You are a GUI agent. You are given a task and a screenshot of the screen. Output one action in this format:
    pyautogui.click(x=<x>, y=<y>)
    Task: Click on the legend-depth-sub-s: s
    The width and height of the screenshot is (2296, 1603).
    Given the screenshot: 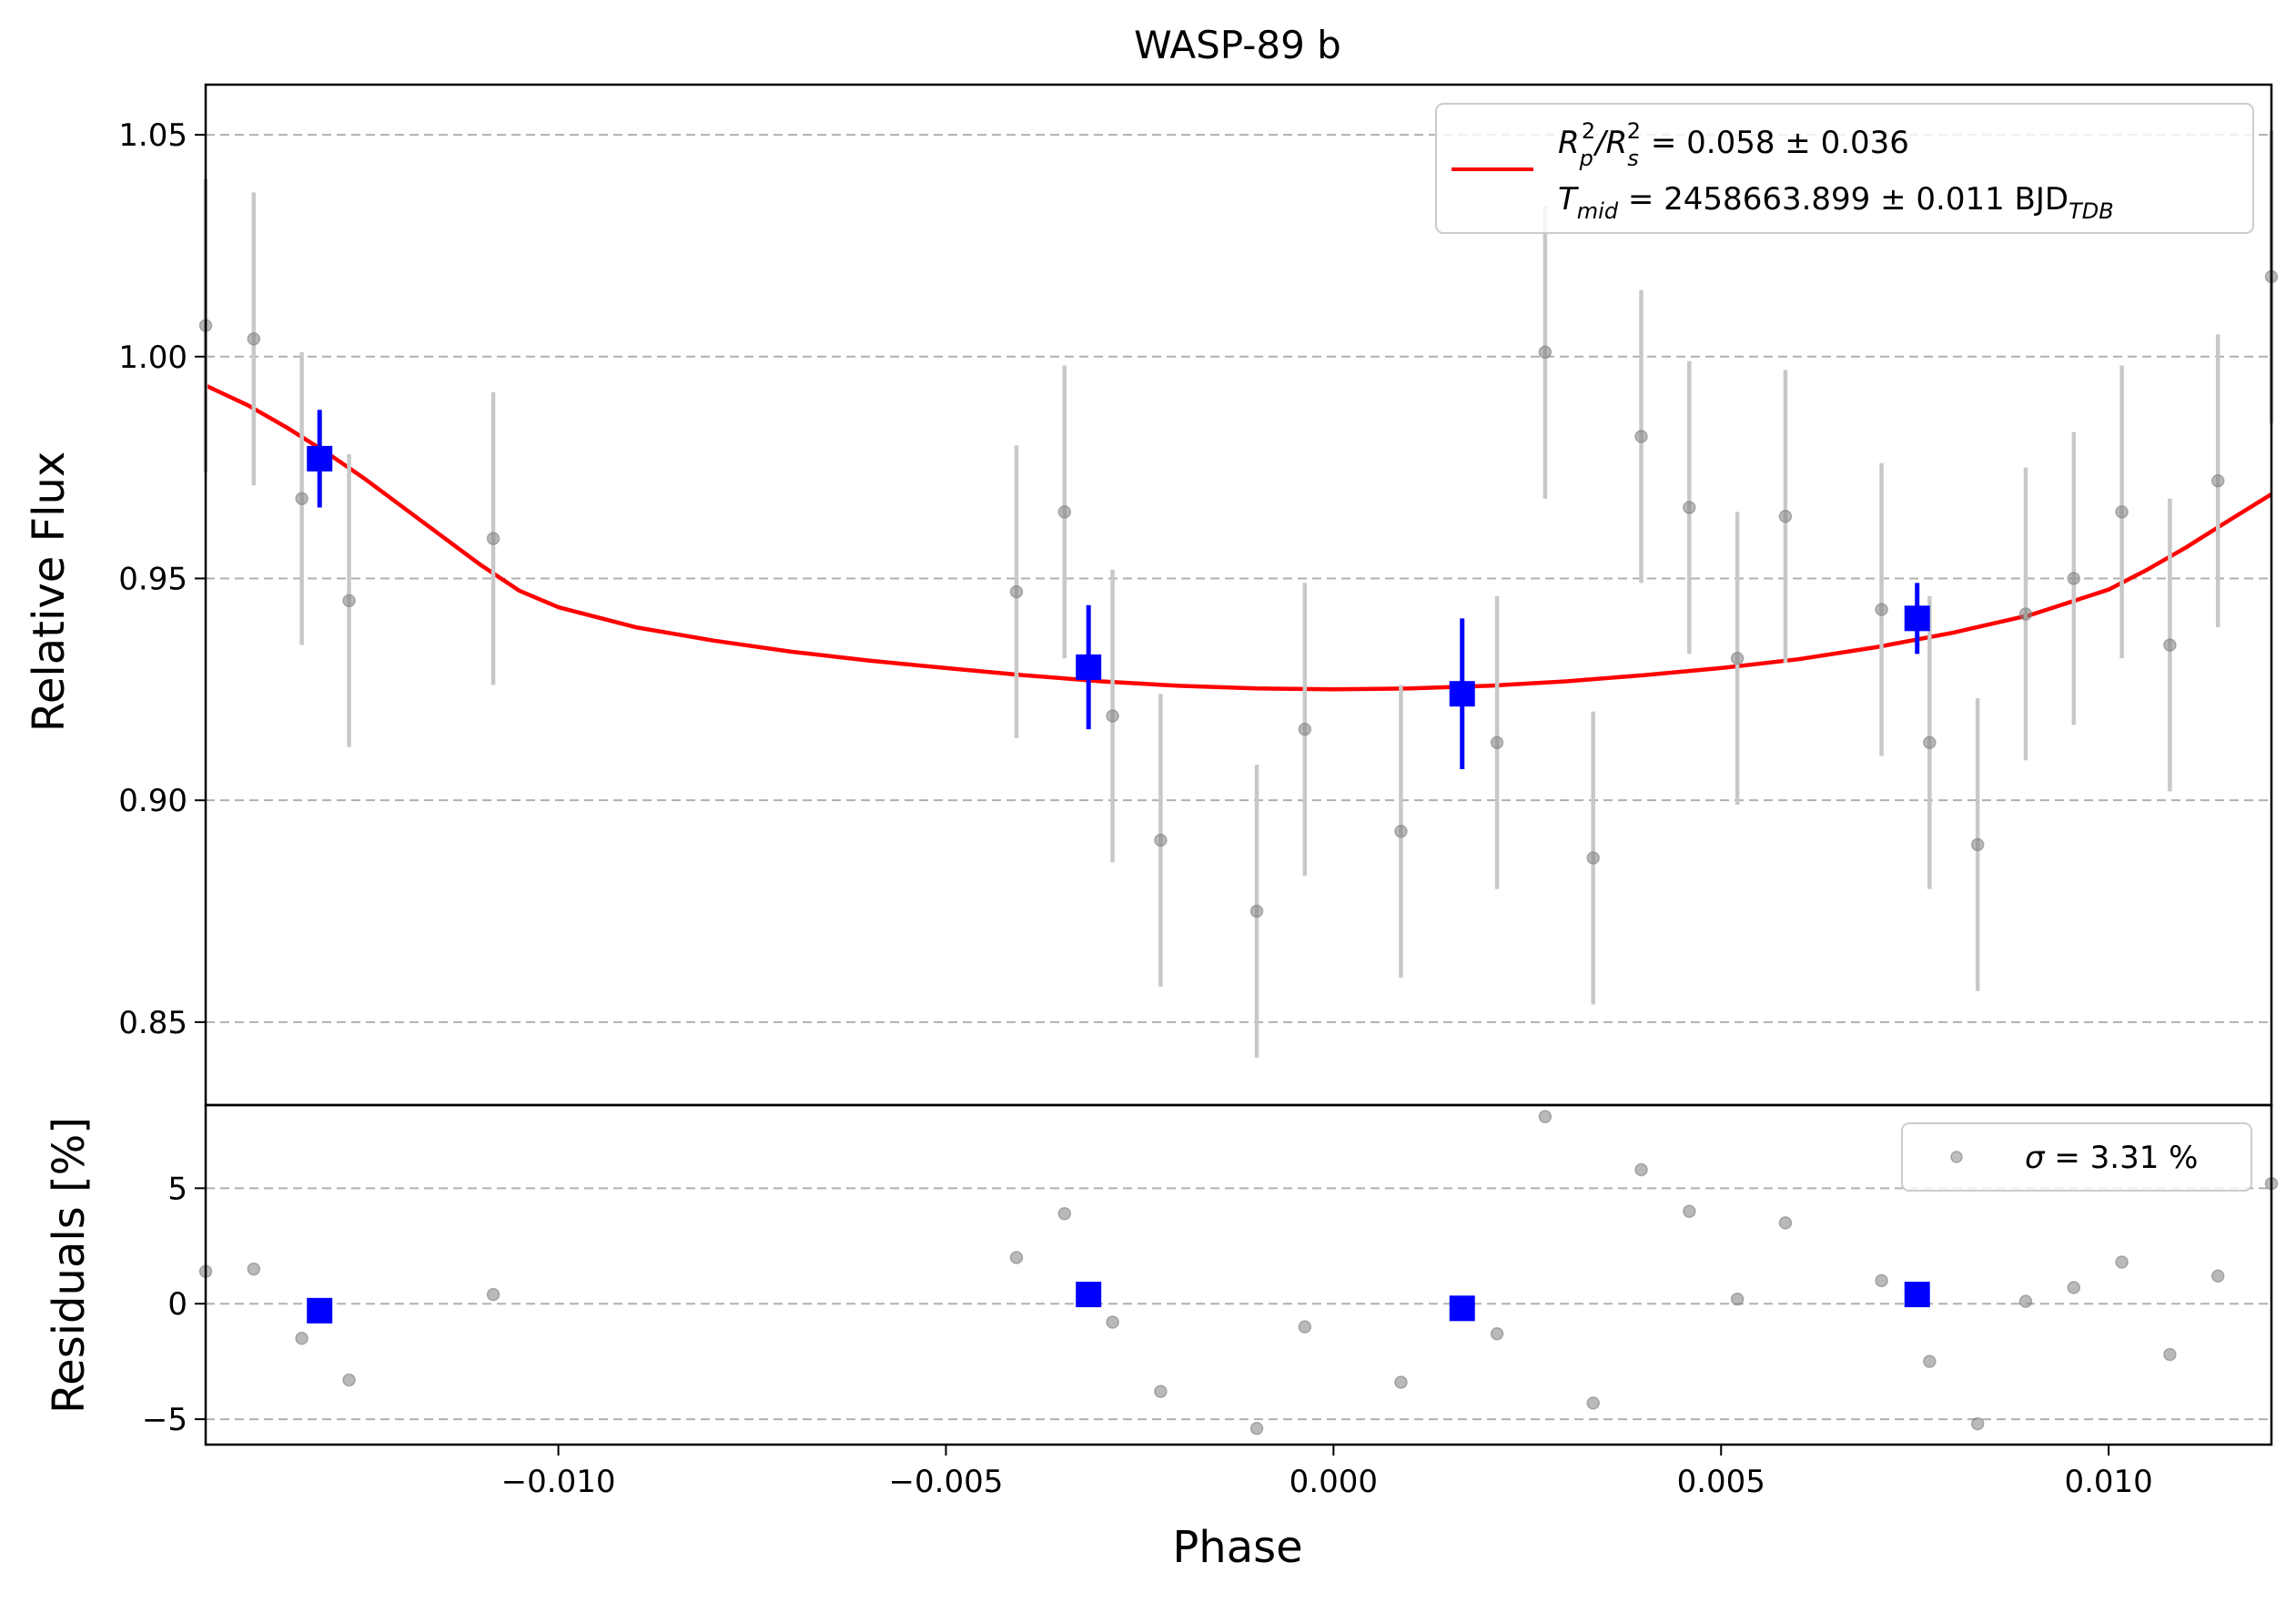 What is the action you would take?
    pyautogui.click(x=1633, y=158)
    